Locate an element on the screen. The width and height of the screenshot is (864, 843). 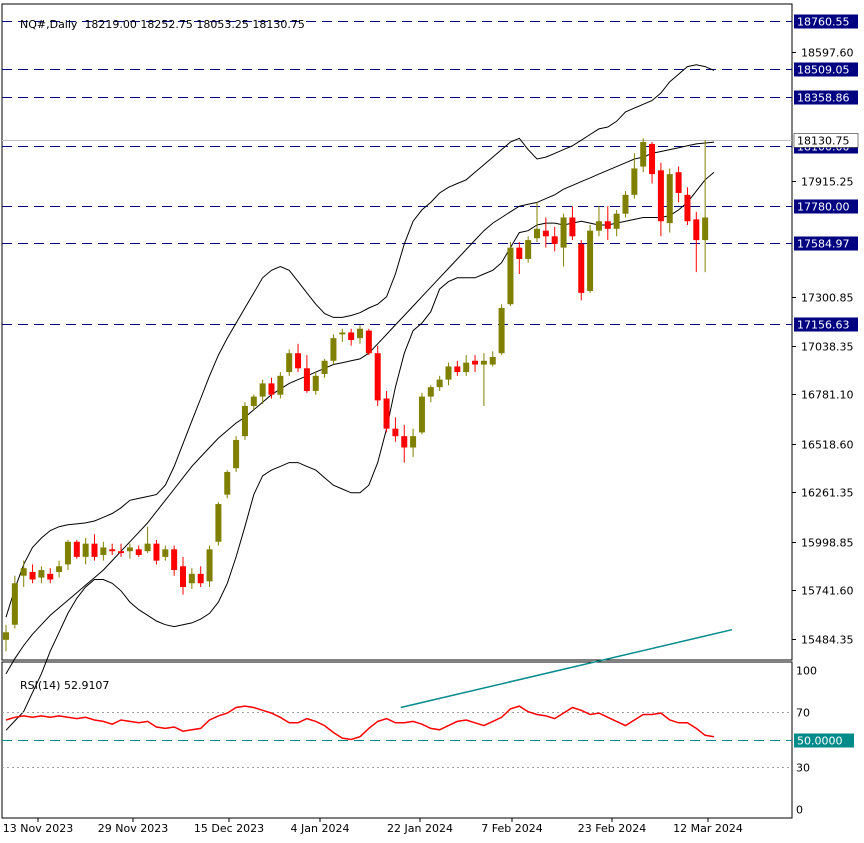
ohlc-label: 18219.00 18252.75 18053.25 18130.75 is located at coordinates (194, 24).